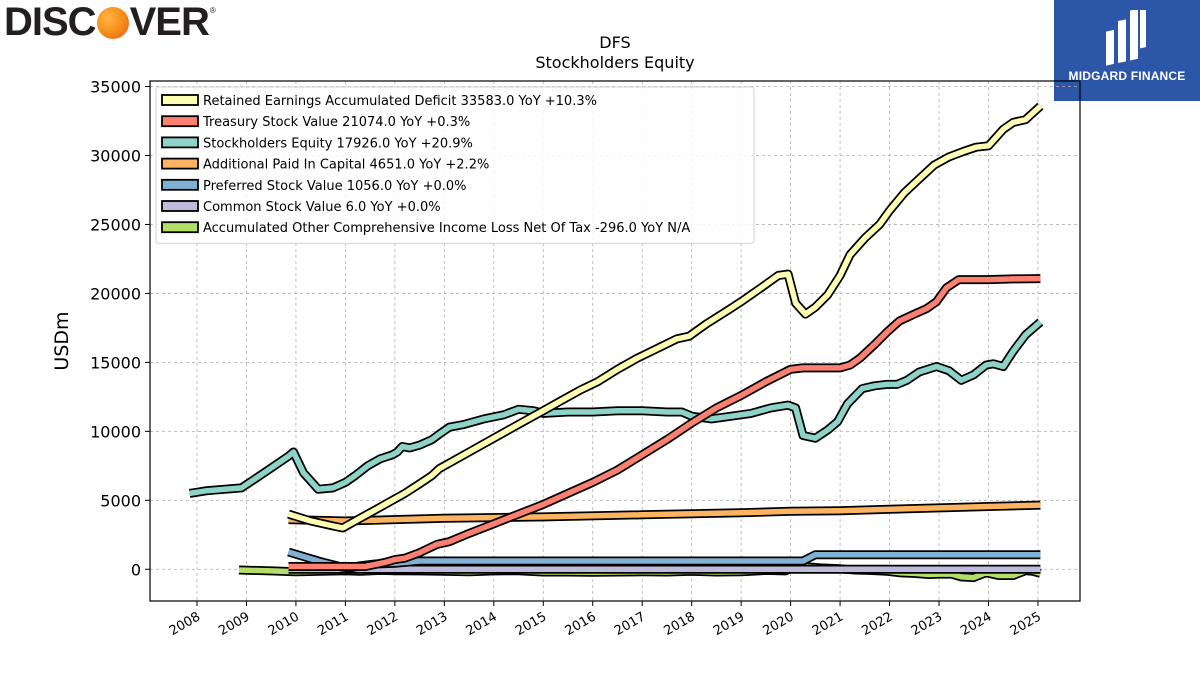  I want to click on x-tick-label: 2020, so click(778, 624).